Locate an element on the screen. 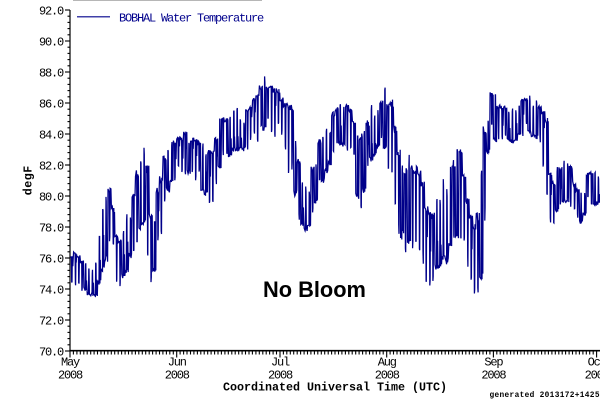  svg-text:Coordinated Universal Time (UT: Coordinated Universal Time (UTC) is located at coordinates (335, 388).